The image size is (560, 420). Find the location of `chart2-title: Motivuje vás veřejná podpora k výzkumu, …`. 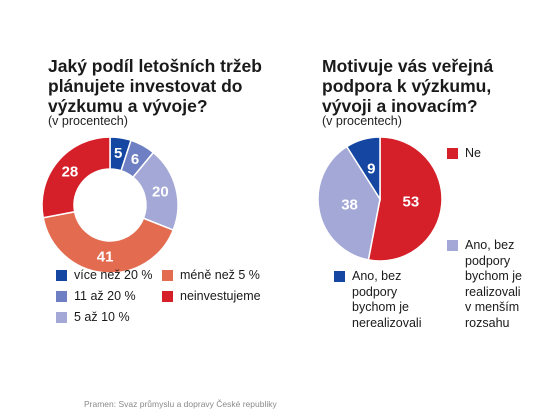

chart2-title: Motivuje vás veřejná podpora k výzkumu, … is located at coordinates (408, 86).